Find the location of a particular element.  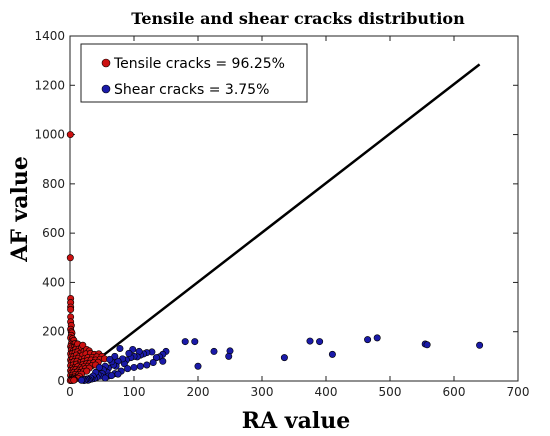

y-tick-label: 1200 is located at coordinates (49, 85).